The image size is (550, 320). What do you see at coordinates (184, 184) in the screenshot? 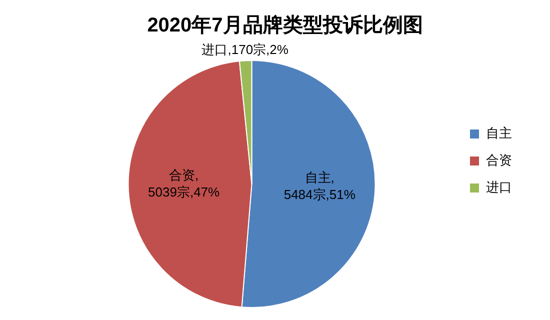
I see `data-label: 合资,5039宗,47%` at bounding box center [184, 184].